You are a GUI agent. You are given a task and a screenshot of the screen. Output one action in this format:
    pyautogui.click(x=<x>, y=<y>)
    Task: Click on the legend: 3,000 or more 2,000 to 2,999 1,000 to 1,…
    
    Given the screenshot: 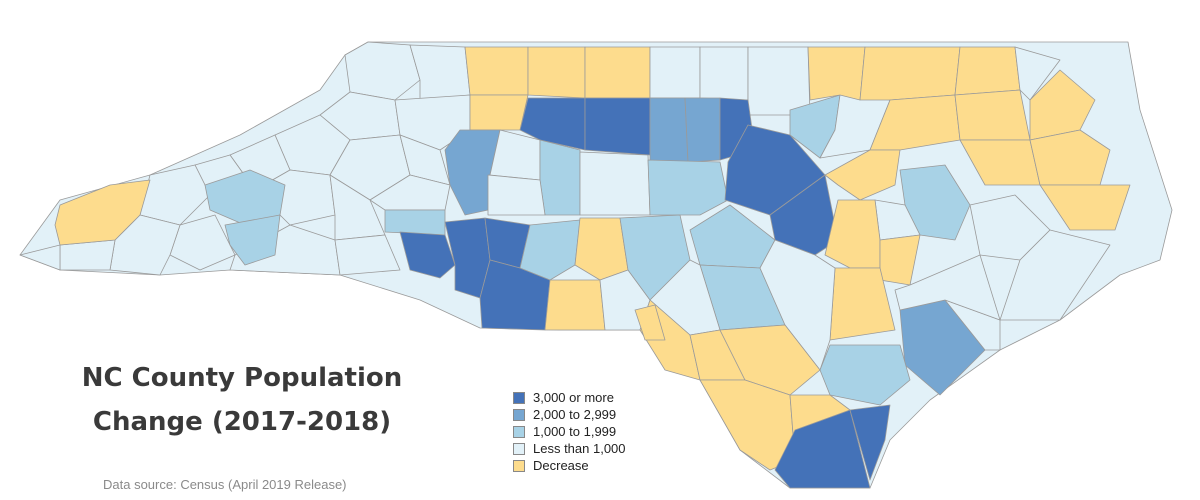 What is the action you would take?
    pyautogui.click(x=569, y=431)
    